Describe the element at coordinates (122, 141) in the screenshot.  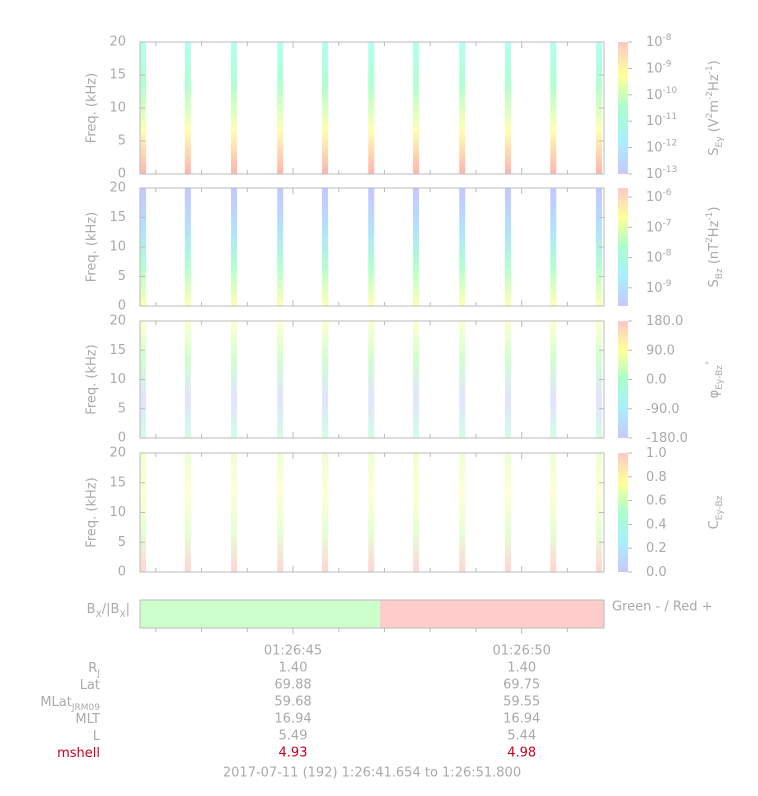
I see `y-tick-label: 5` at that location.